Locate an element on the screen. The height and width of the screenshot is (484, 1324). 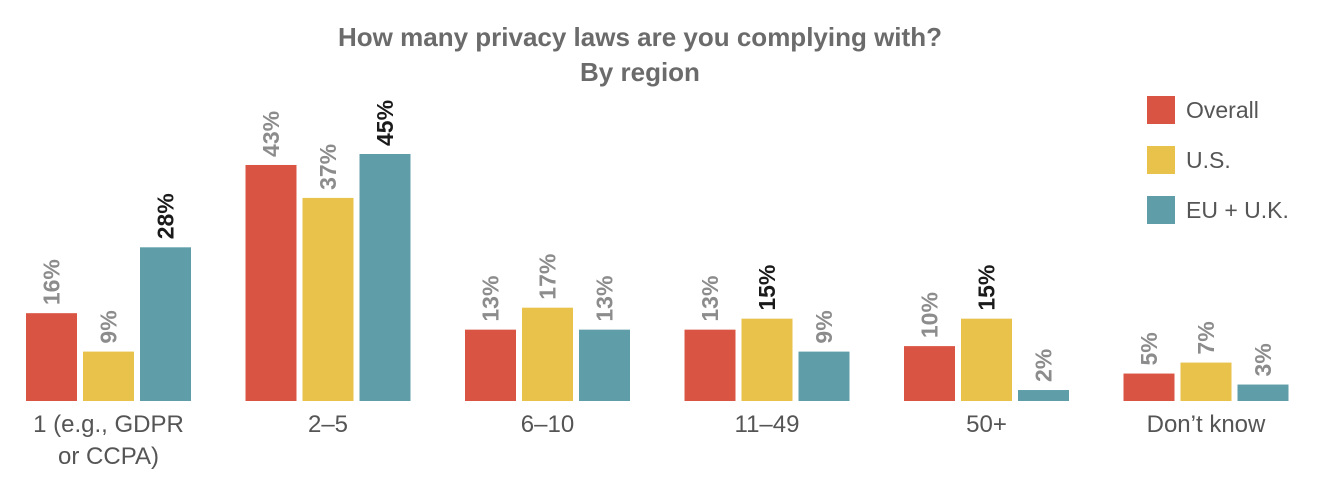
category-label: 1 (e.g., GDPR is located at coordinates (108, 424).